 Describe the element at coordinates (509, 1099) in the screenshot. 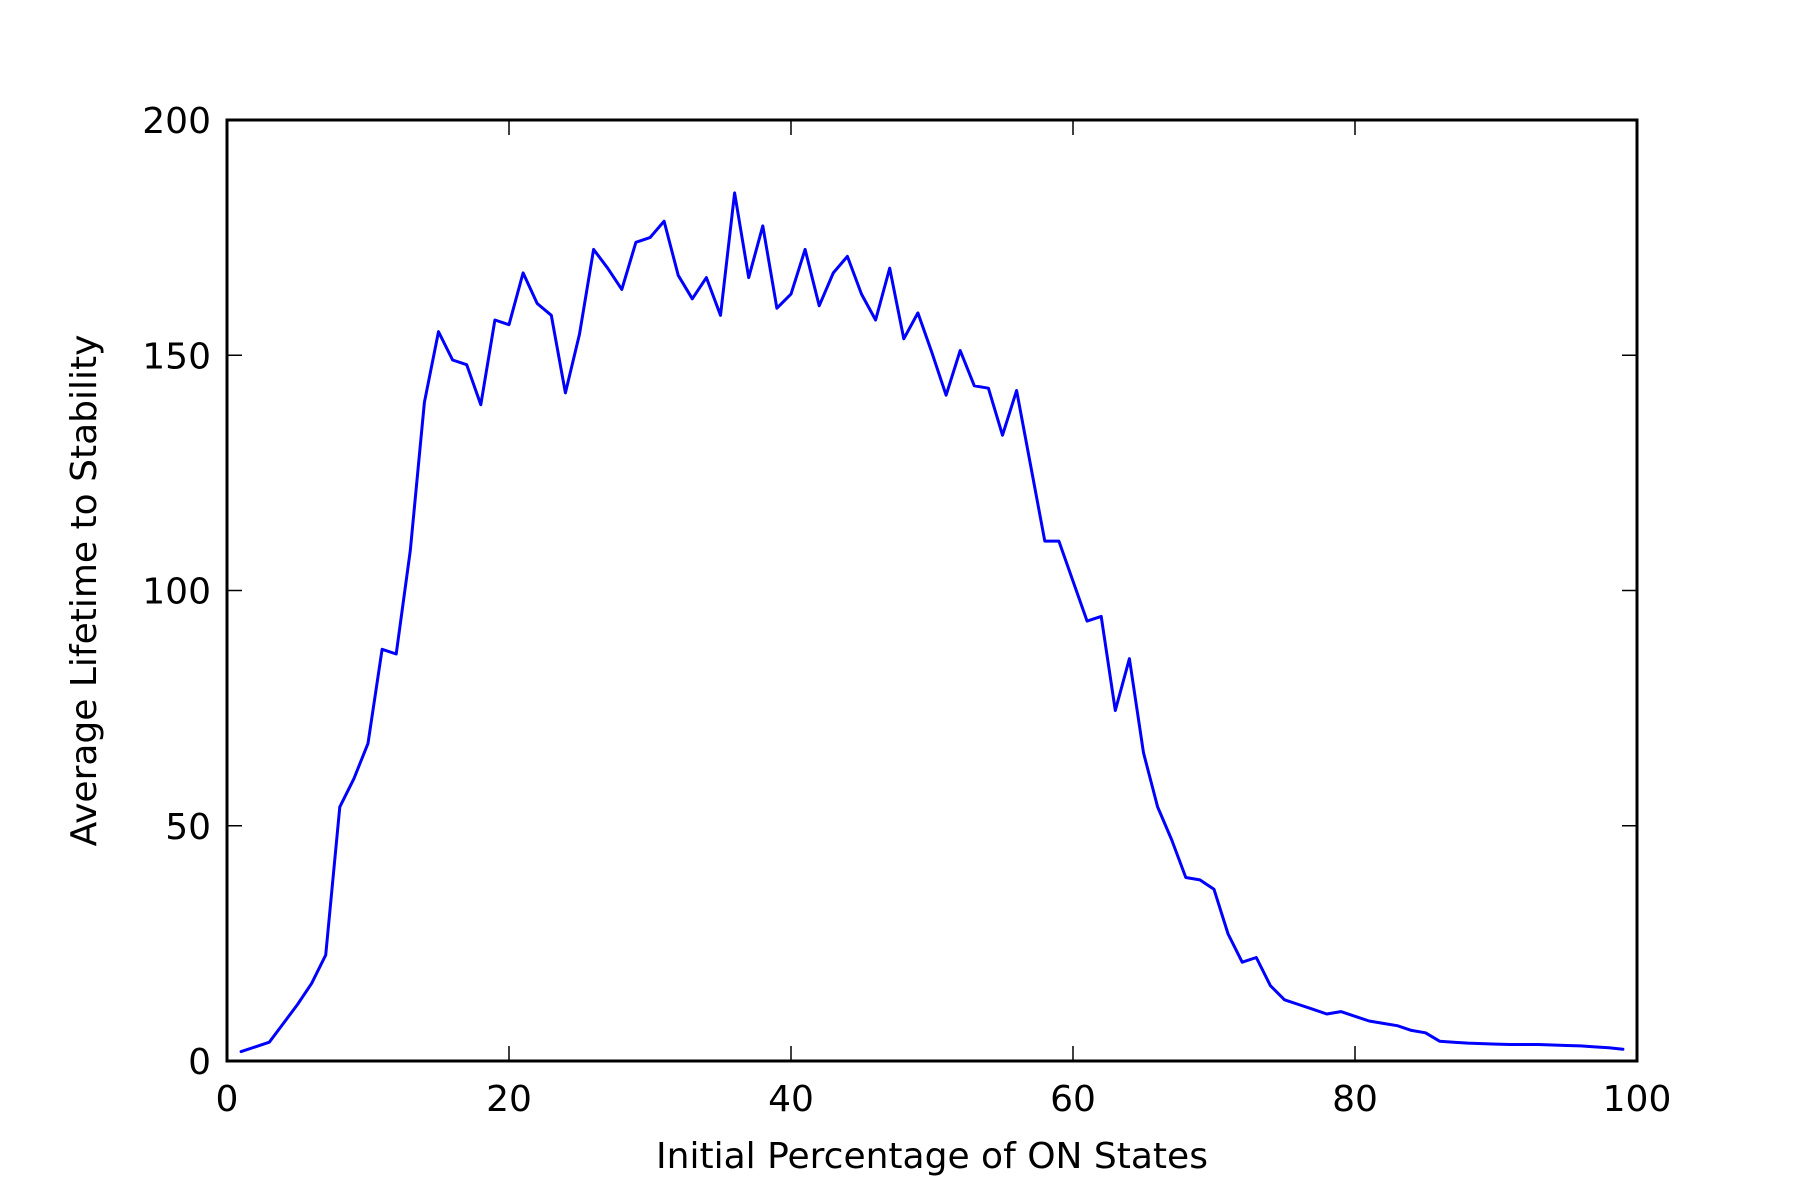

I see `x-tick-label: 20` at that location.